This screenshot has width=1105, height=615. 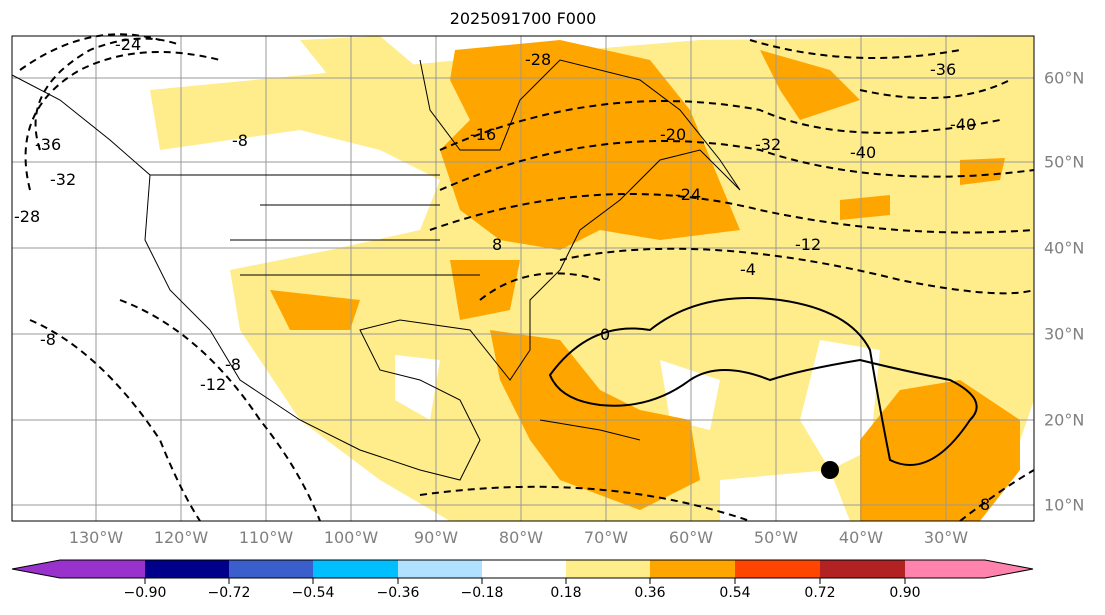 I want to click on longitude-label: 80°W, so click(x=521, y=537).